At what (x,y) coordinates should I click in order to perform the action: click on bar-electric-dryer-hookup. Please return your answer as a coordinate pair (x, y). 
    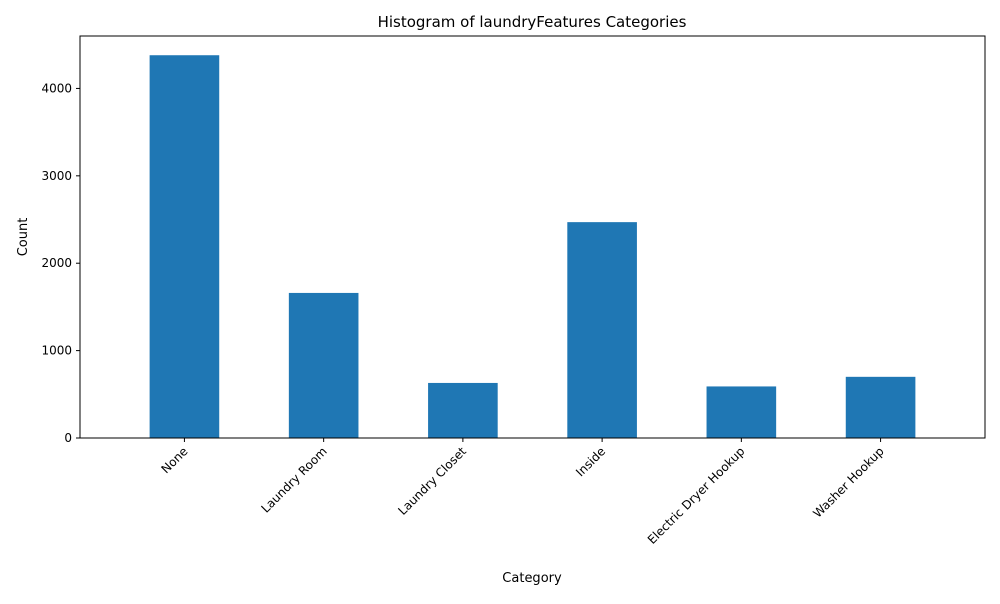
    Looking at the image, I should click on (741, 412).